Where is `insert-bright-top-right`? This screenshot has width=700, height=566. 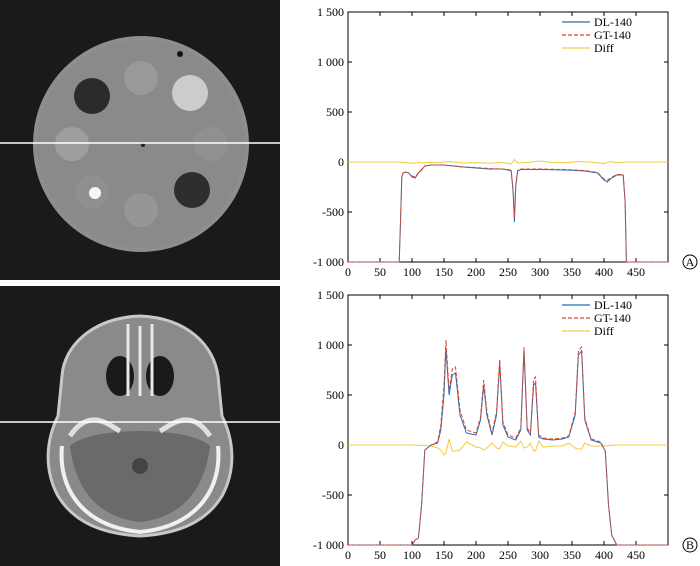
insert-bright-top-right is located at coordinates (190, 93).